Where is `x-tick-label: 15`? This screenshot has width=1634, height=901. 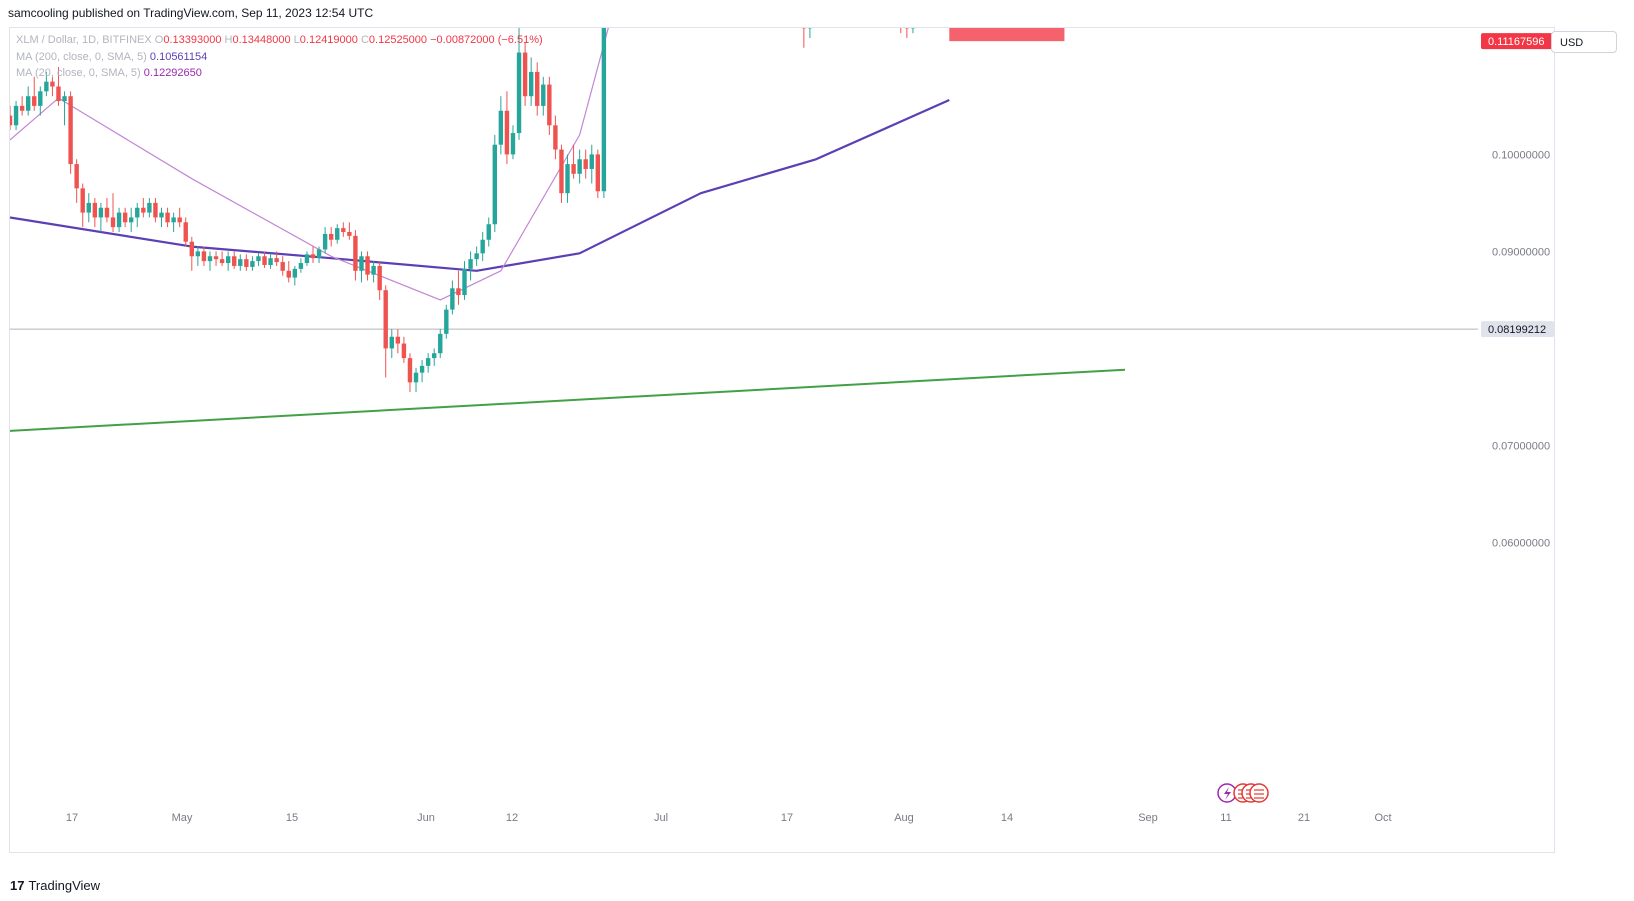 x-tick-label: 15 is located at coordinates (292, 818).